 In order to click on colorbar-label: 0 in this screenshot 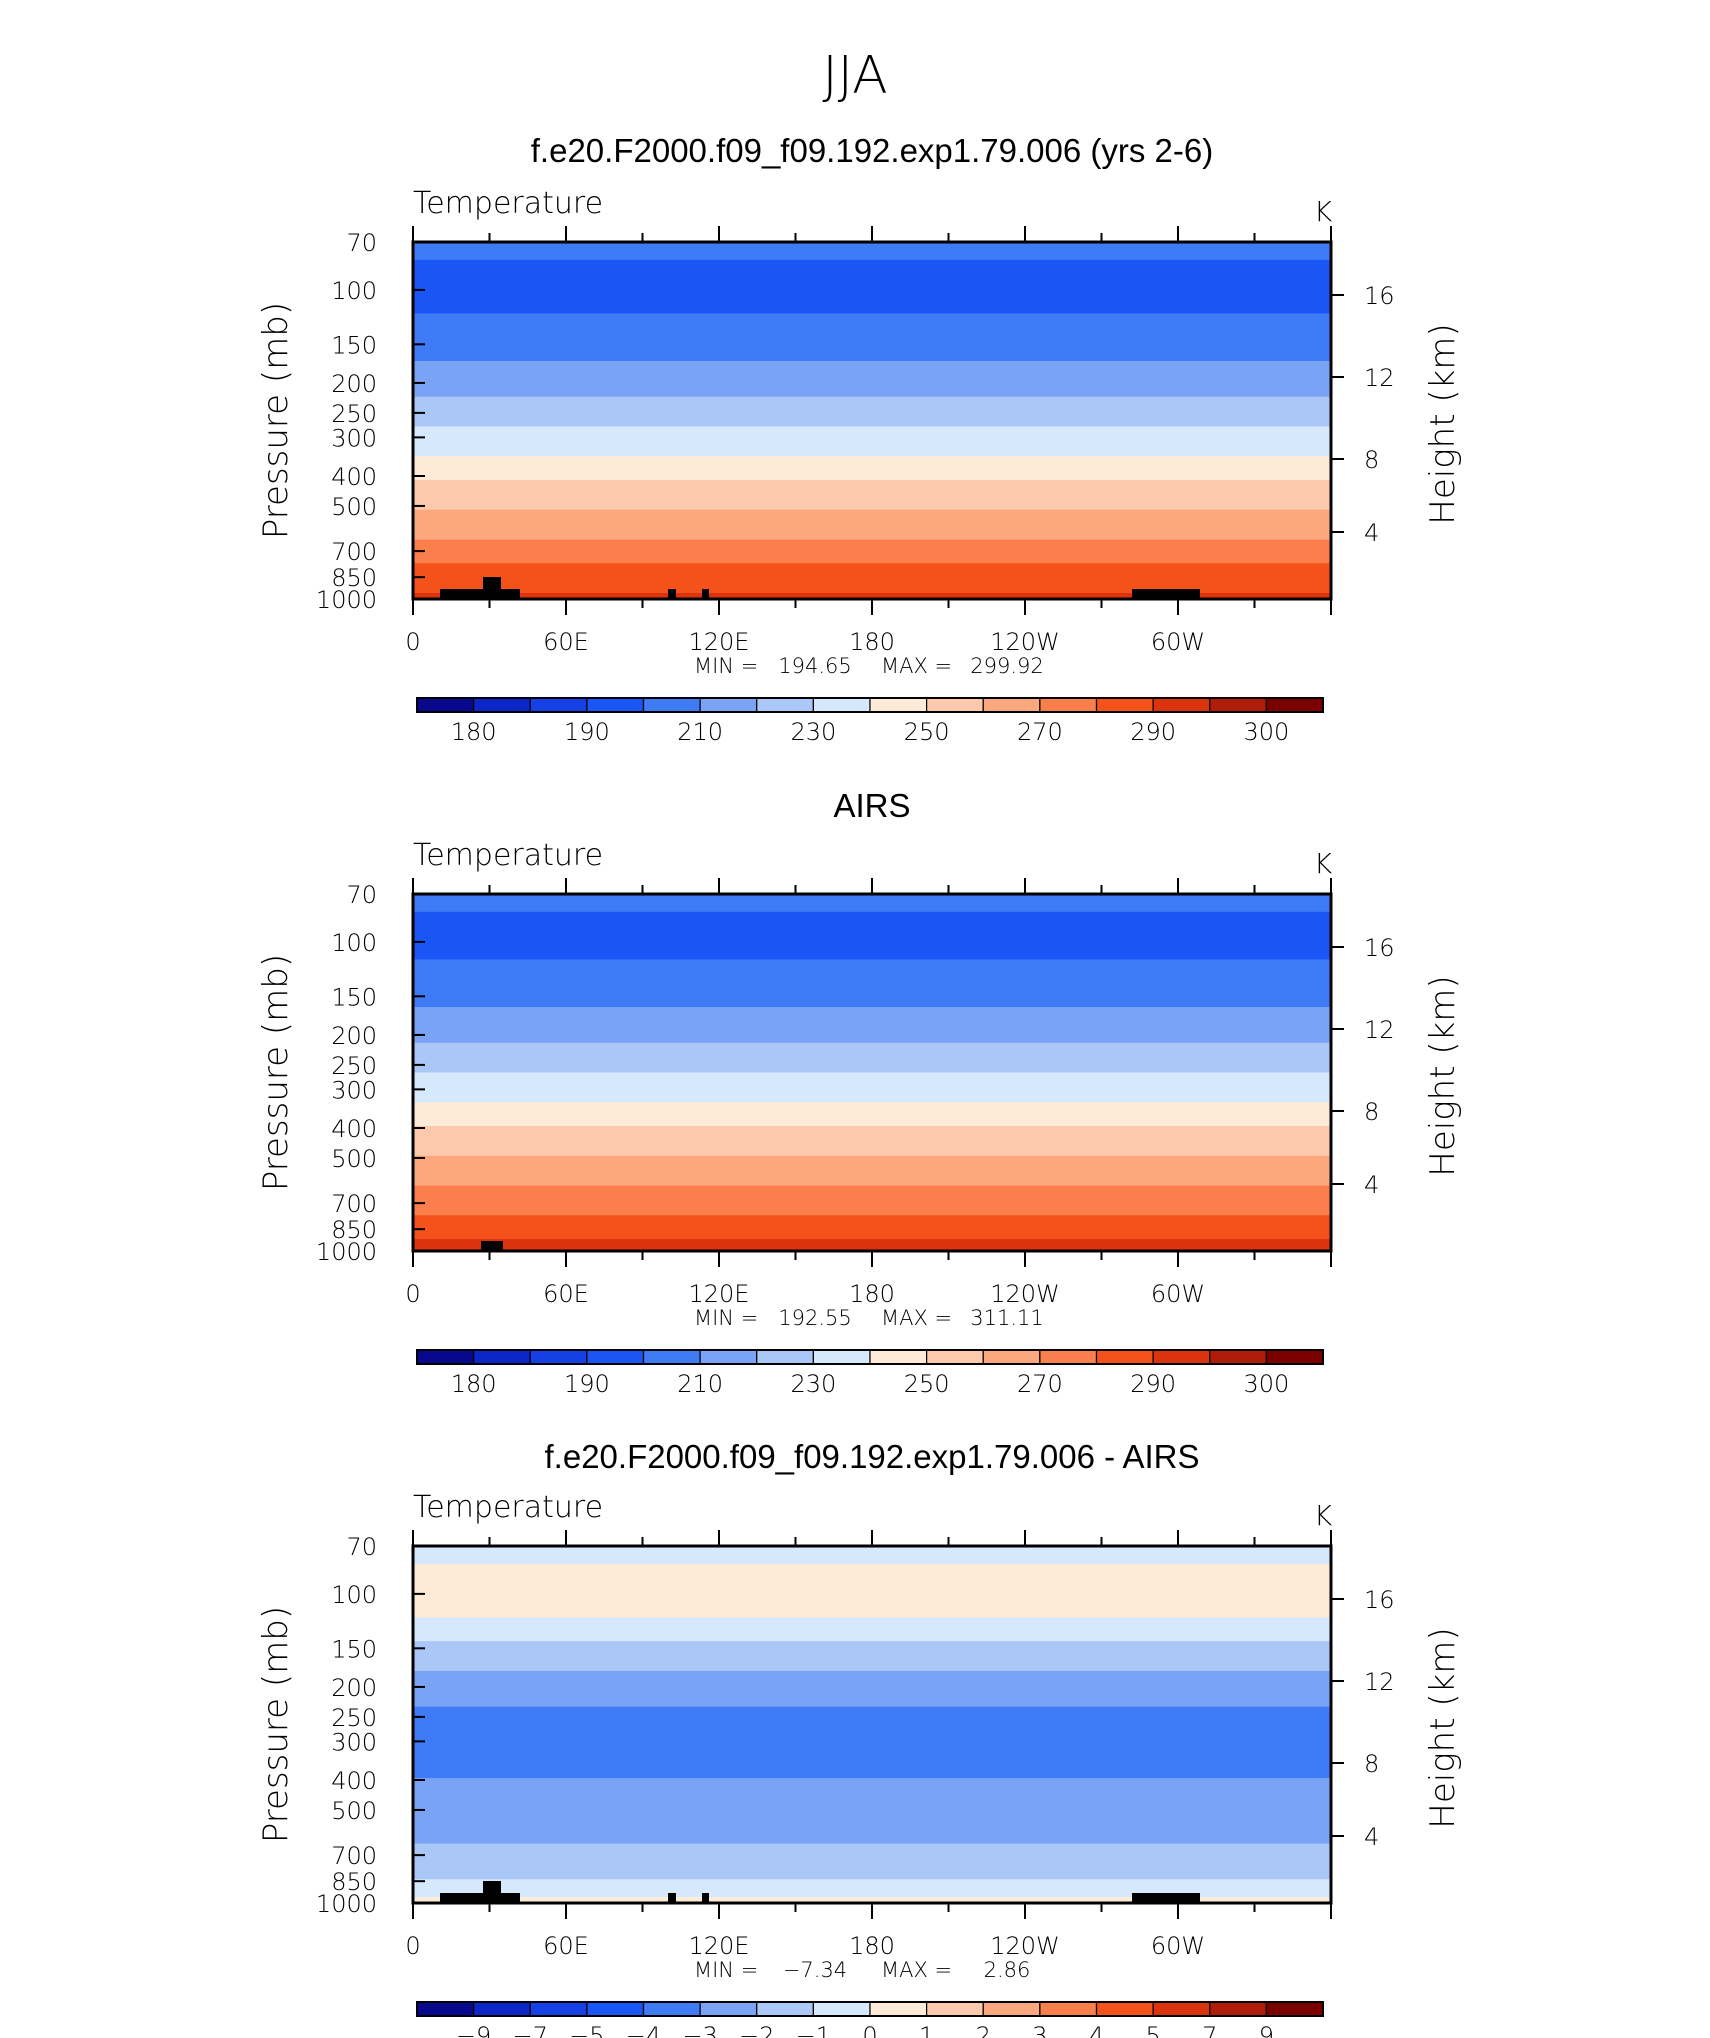, I will do `click(869, 2030)`.